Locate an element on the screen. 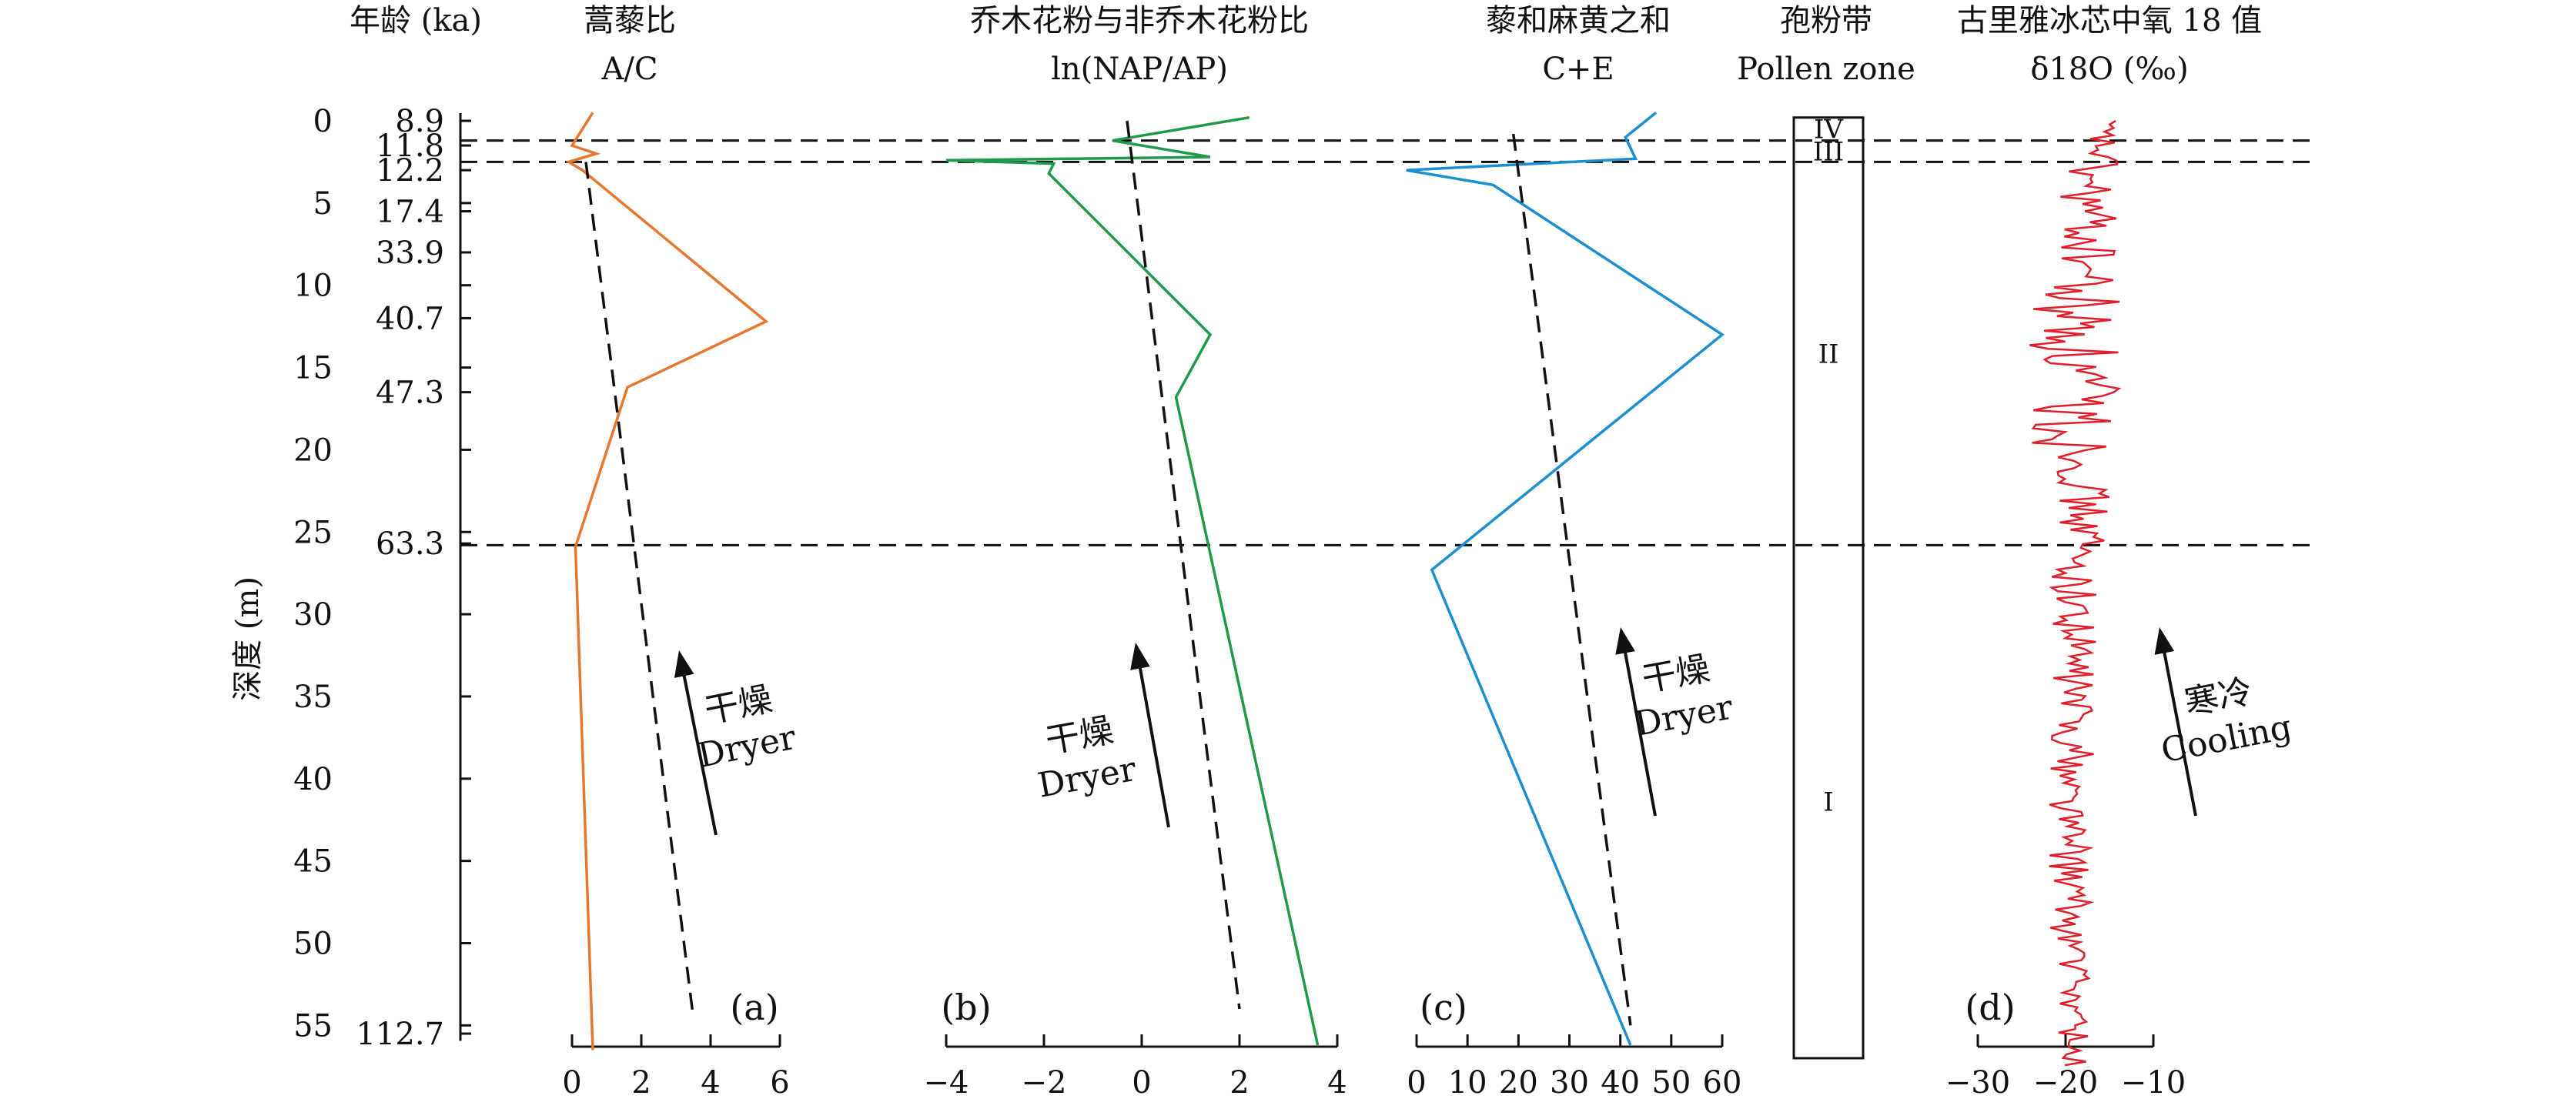 The width and height of the screenshot is (2576, 1109). panel-c-series-line is located at coordinates (1565, 579).